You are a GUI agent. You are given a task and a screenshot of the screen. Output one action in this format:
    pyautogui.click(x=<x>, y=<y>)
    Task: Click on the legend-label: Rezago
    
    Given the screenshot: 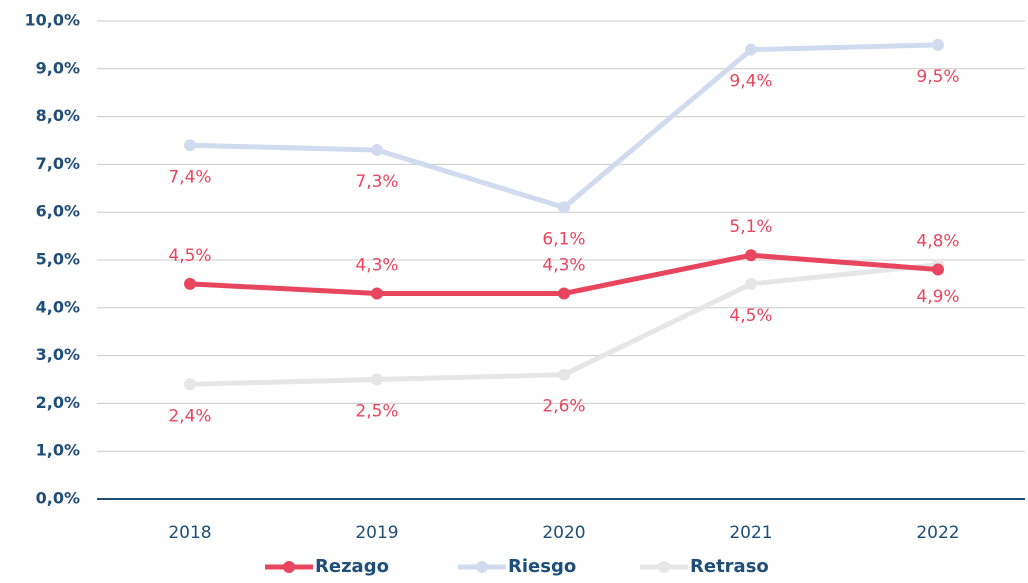 What is the action you would take?
    pyautogui.click(x=352, y=566)
    